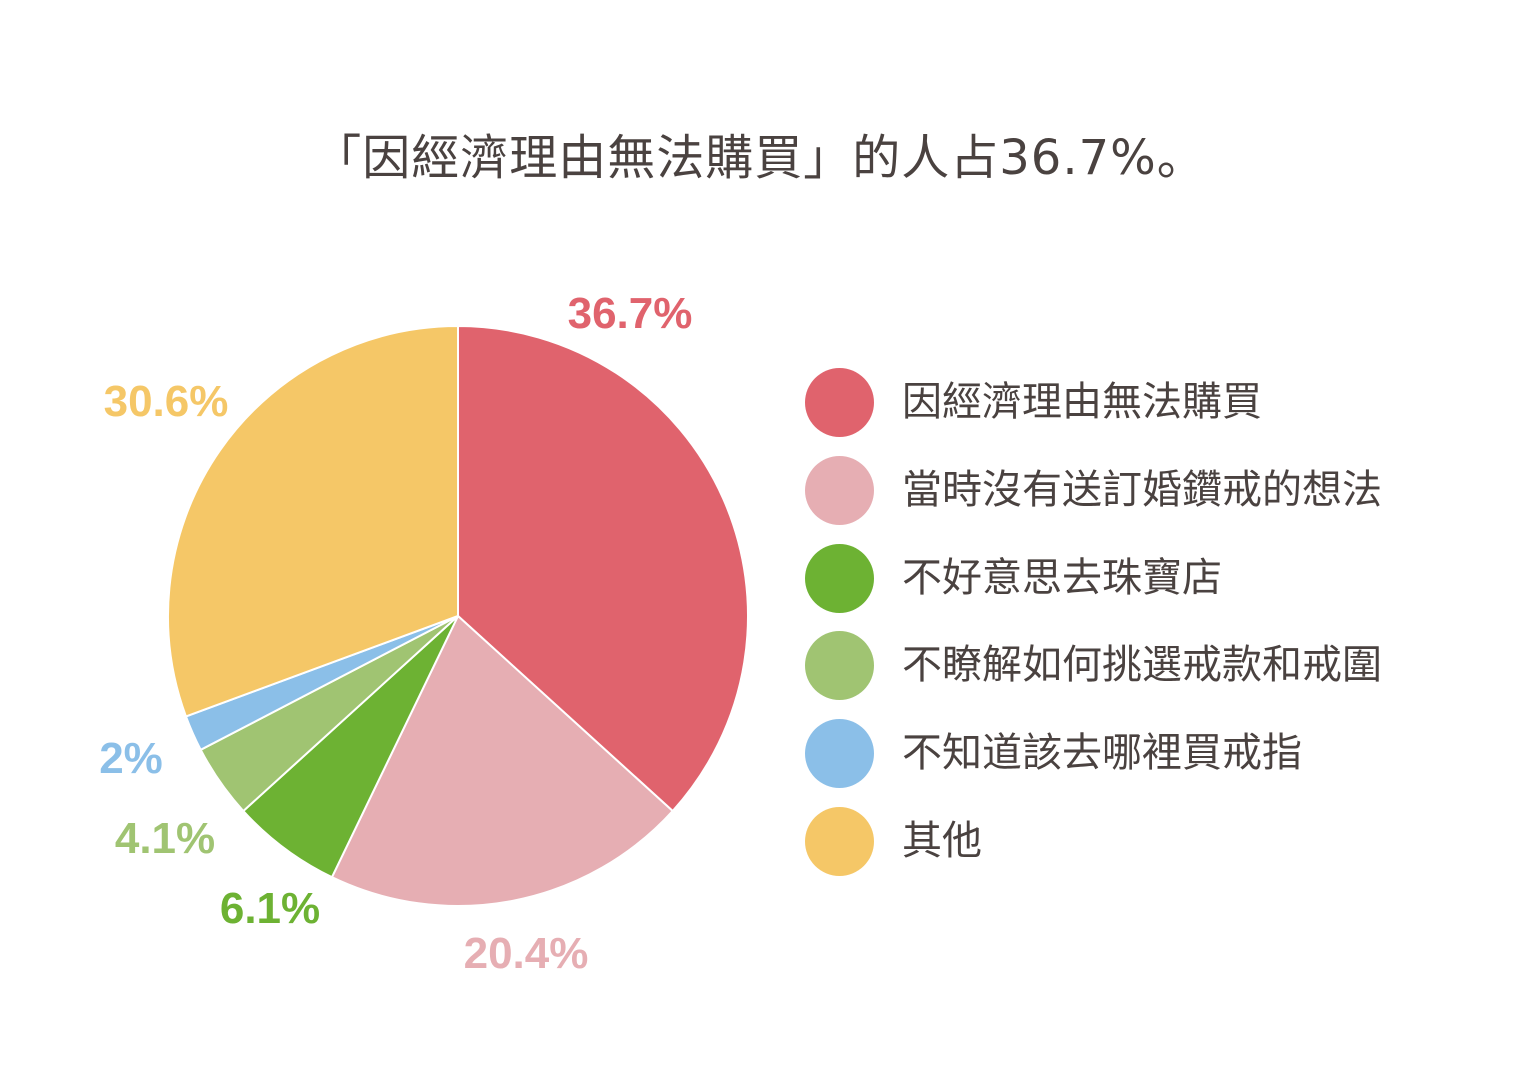 Image resolution: width=1519 pixels, height=1082 pixels. Describe the element at coordinates (165, 838) in the screenshot. I see `slice-value-label: 4.1%` at that location.